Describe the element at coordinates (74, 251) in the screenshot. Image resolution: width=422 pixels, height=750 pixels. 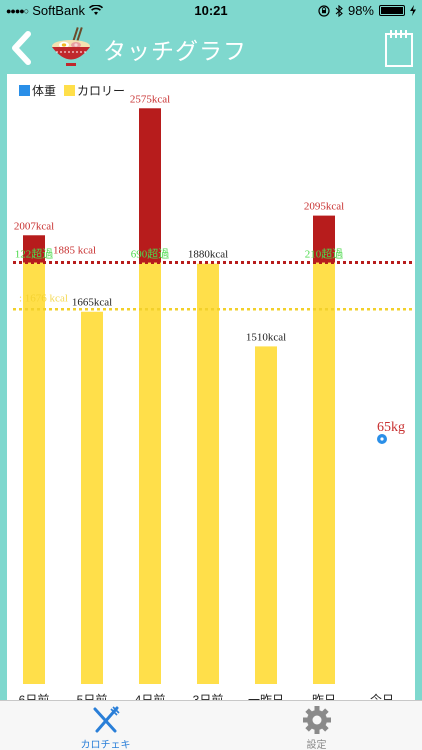
I see `target-label: 1885 kcal` at that location.